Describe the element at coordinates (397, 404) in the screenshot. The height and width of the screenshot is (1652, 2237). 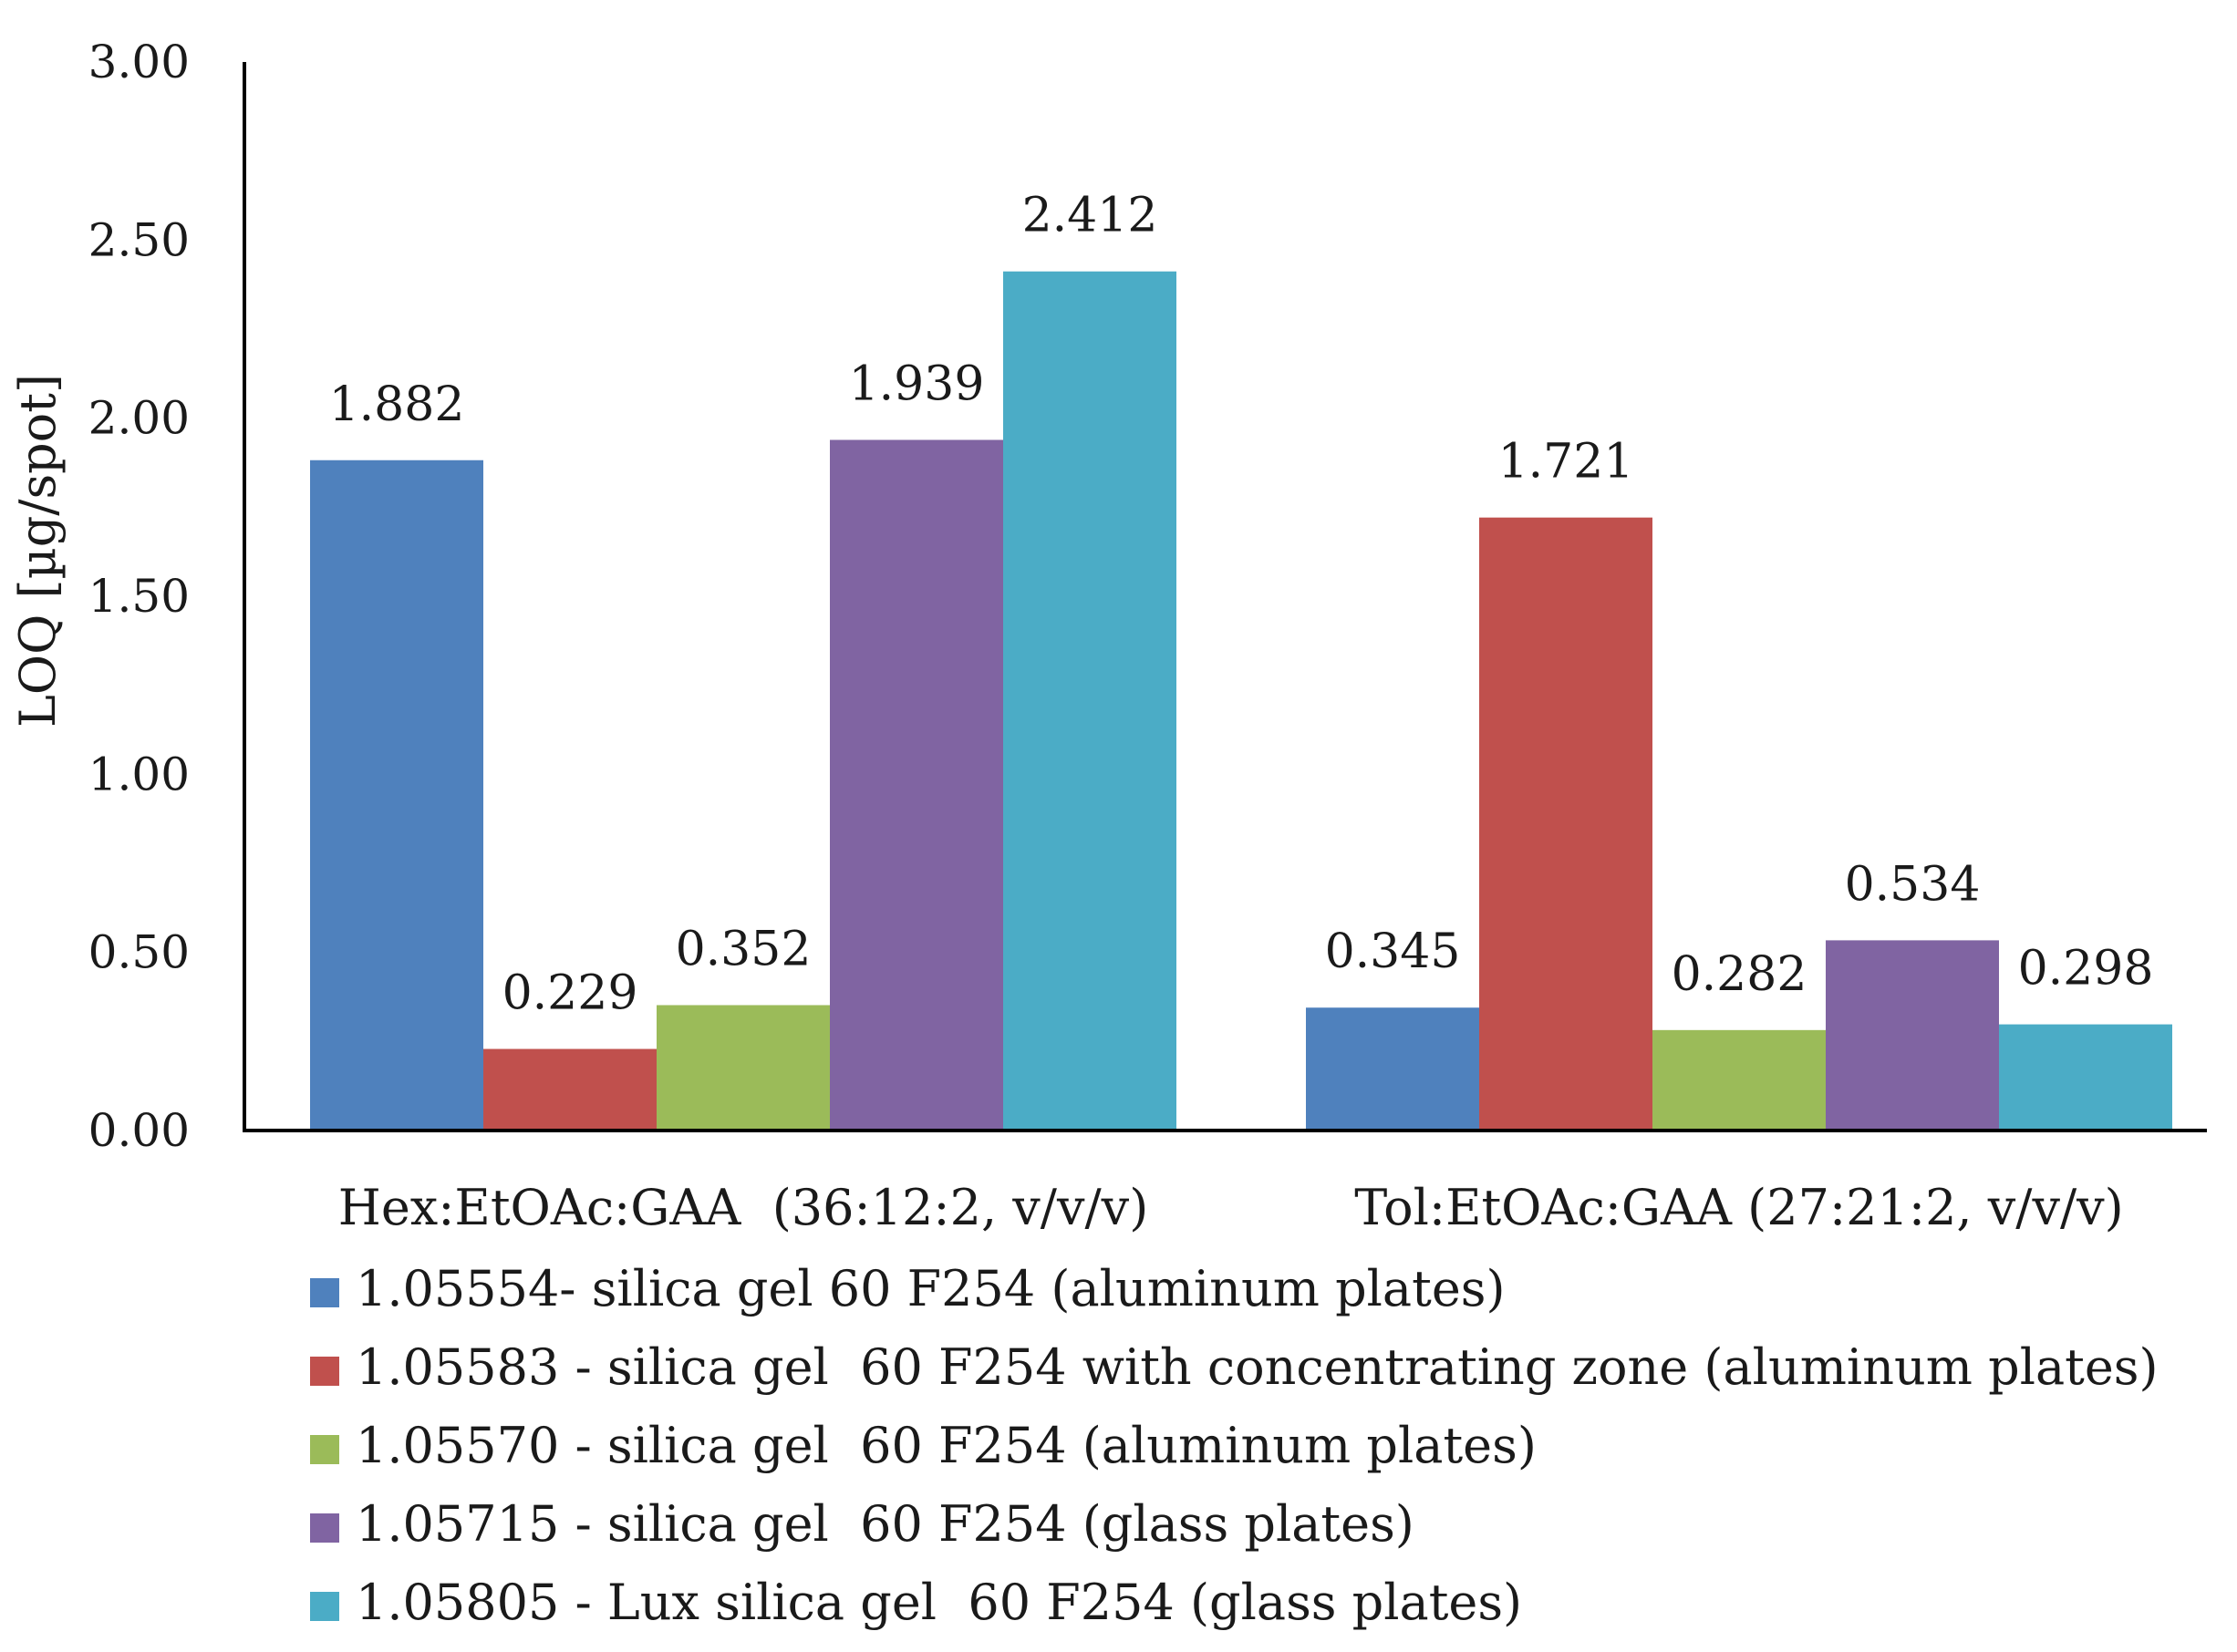
I see `data-label: 1.882` at that location.